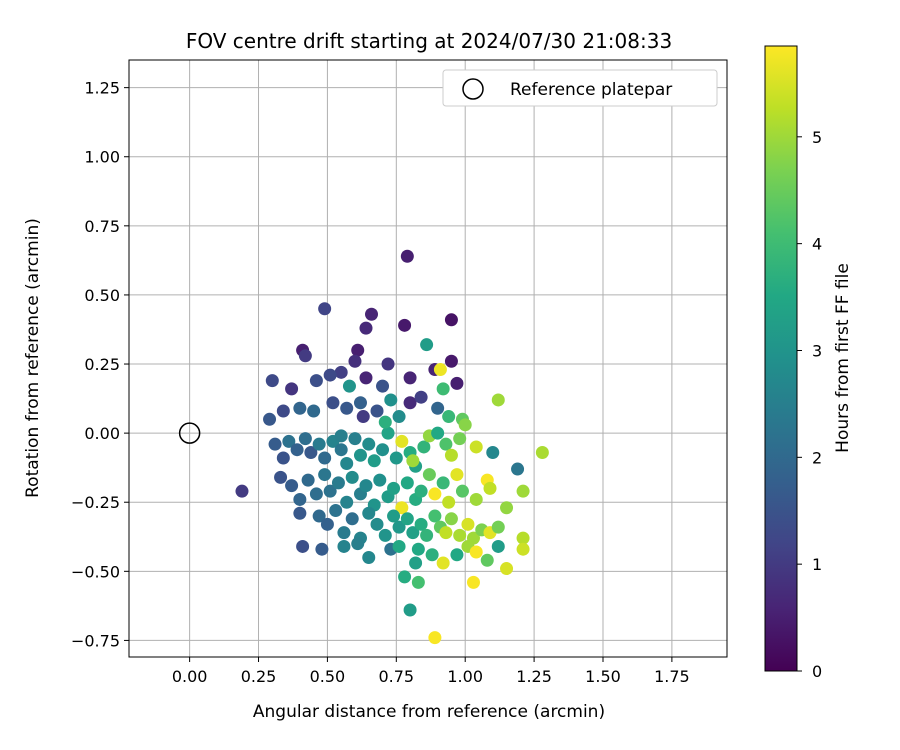 Image resolution: width=900 pixels, height=750 pixels. What do you see at coordinates (473, 89) in the screenshot?
I see `legend-marker-icon` at bounding box center [473, 89].